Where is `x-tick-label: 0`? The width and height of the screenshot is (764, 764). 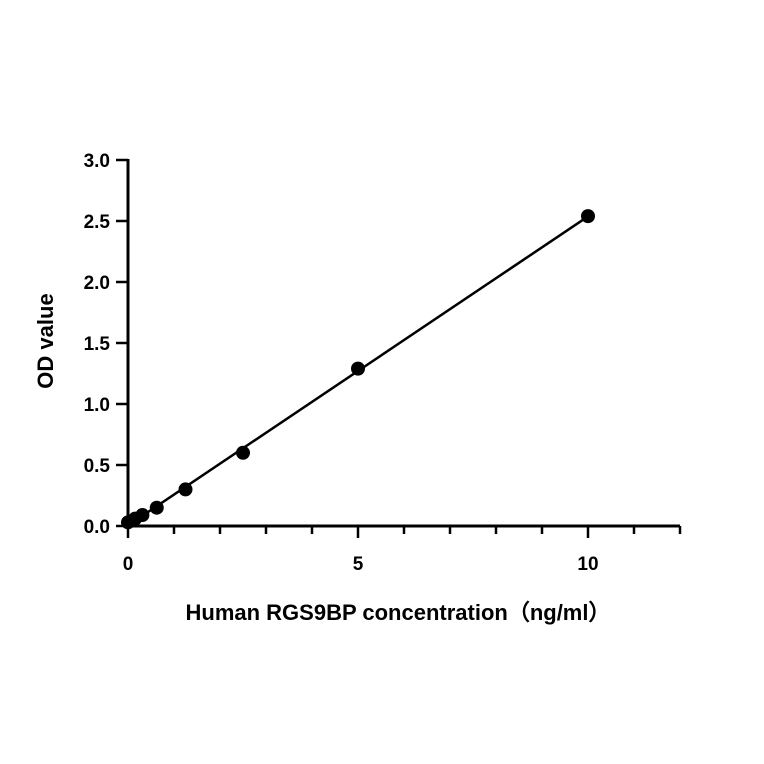
x-tick-label: 0 is located at coordinates (128, 564).